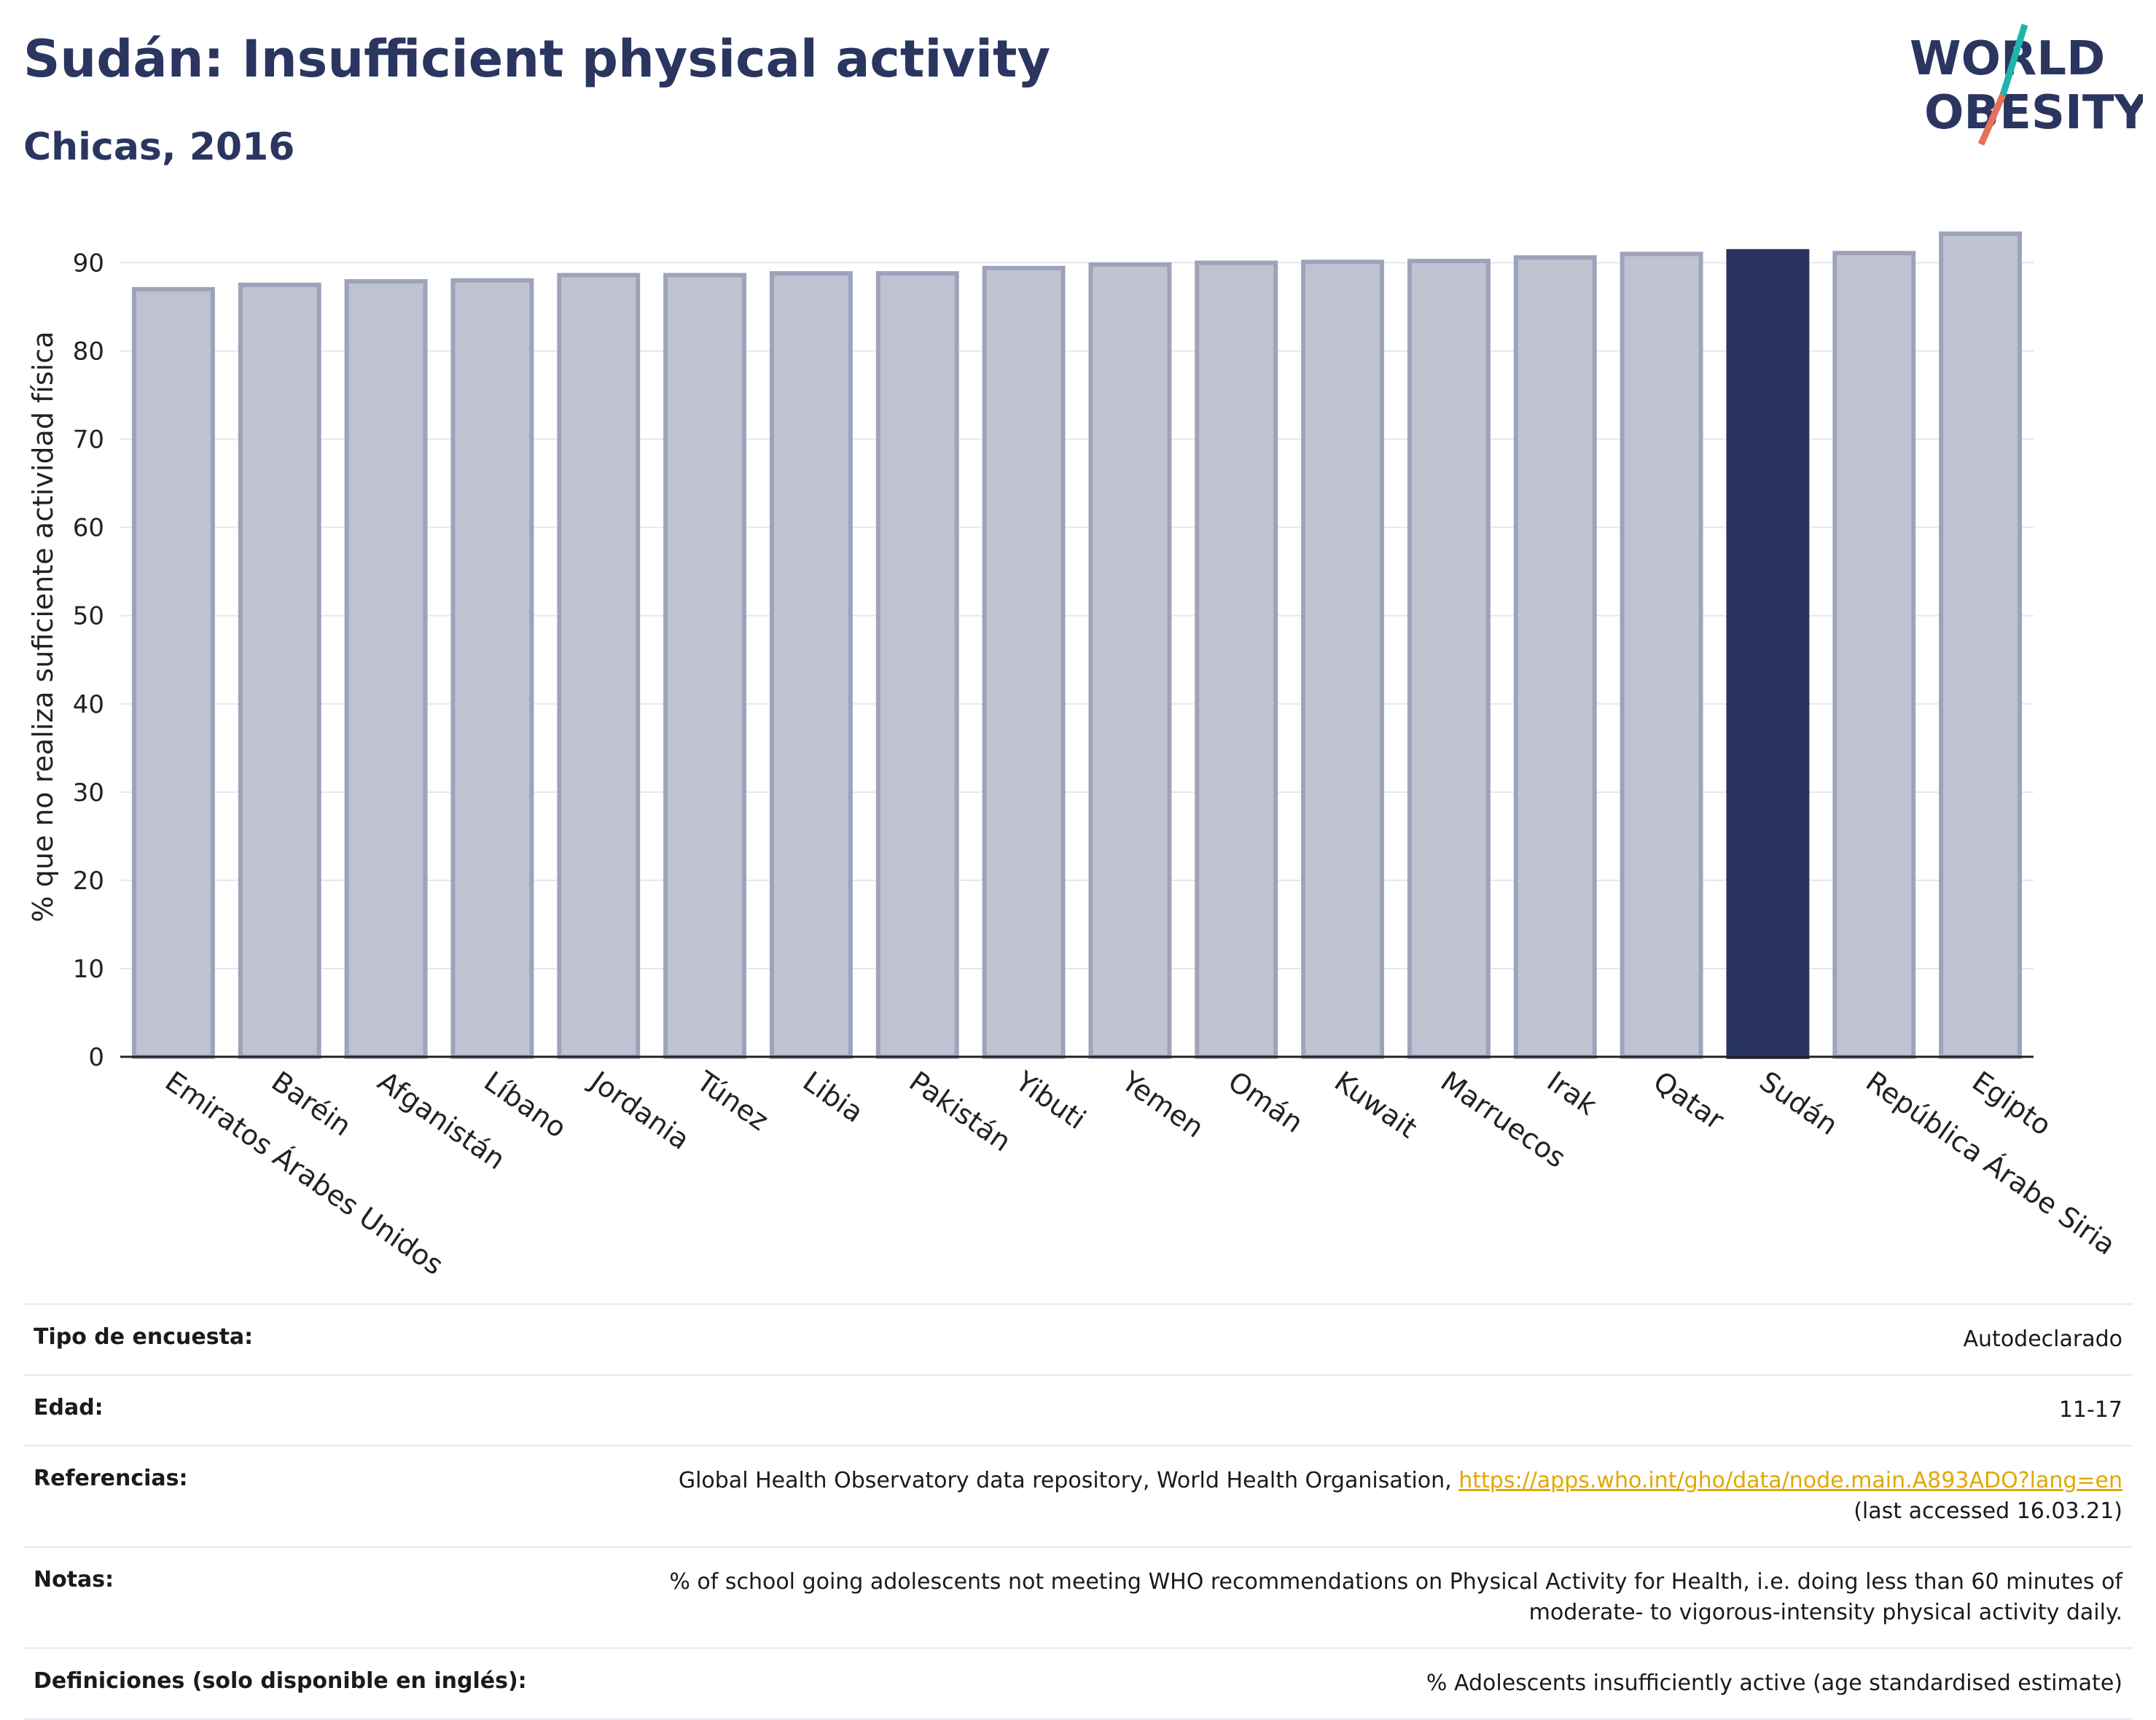  Describe the element at coordinates (111, 1478) in the screenshot. I see `info-label: Referencias:` at that location.